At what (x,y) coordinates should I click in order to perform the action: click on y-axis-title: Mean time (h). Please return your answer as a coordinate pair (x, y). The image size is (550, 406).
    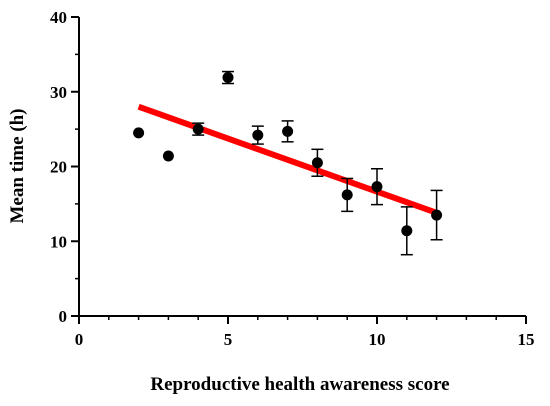
    Looking at the image, I should click on (17, 165).